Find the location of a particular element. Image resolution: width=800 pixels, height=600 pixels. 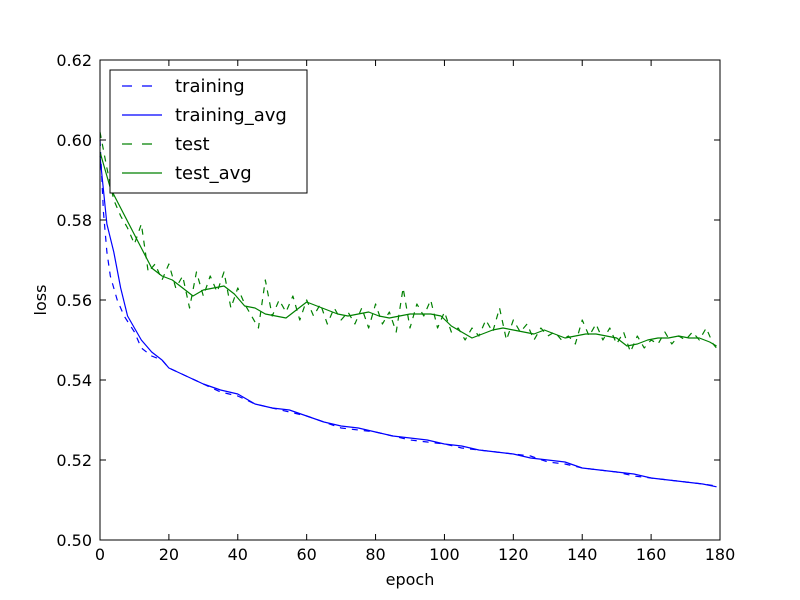

x-tick-label: 20 is located at coordinates (169, 554).